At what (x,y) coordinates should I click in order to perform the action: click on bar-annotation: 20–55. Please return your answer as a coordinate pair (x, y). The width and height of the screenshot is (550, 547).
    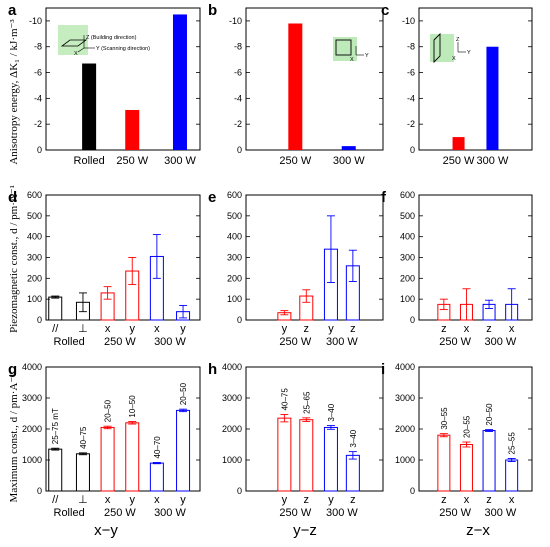
    Looking at the image, I should click on (466, 426).